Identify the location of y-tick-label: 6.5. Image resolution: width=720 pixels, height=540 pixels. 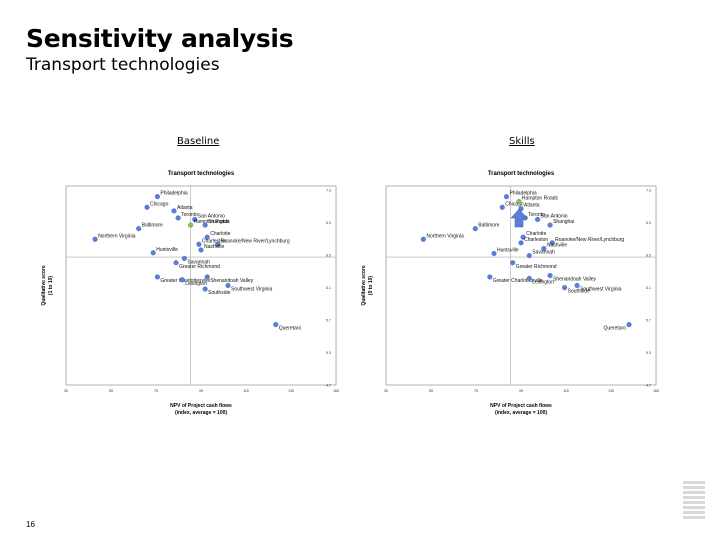
(648, 256).